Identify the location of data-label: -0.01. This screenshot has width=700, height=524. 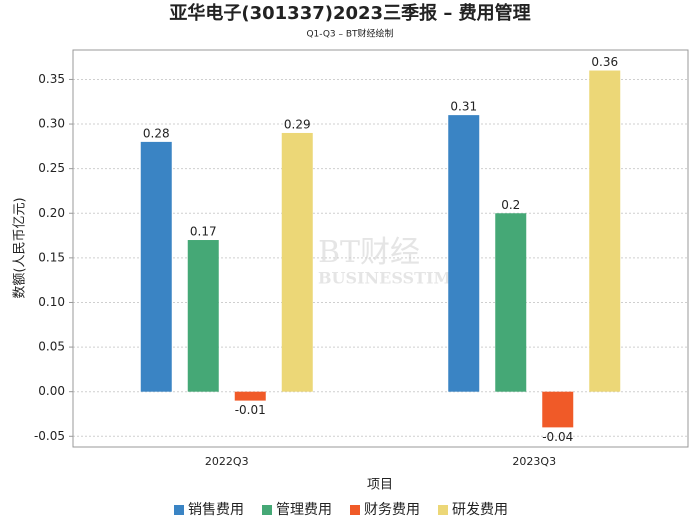
(250, 410).